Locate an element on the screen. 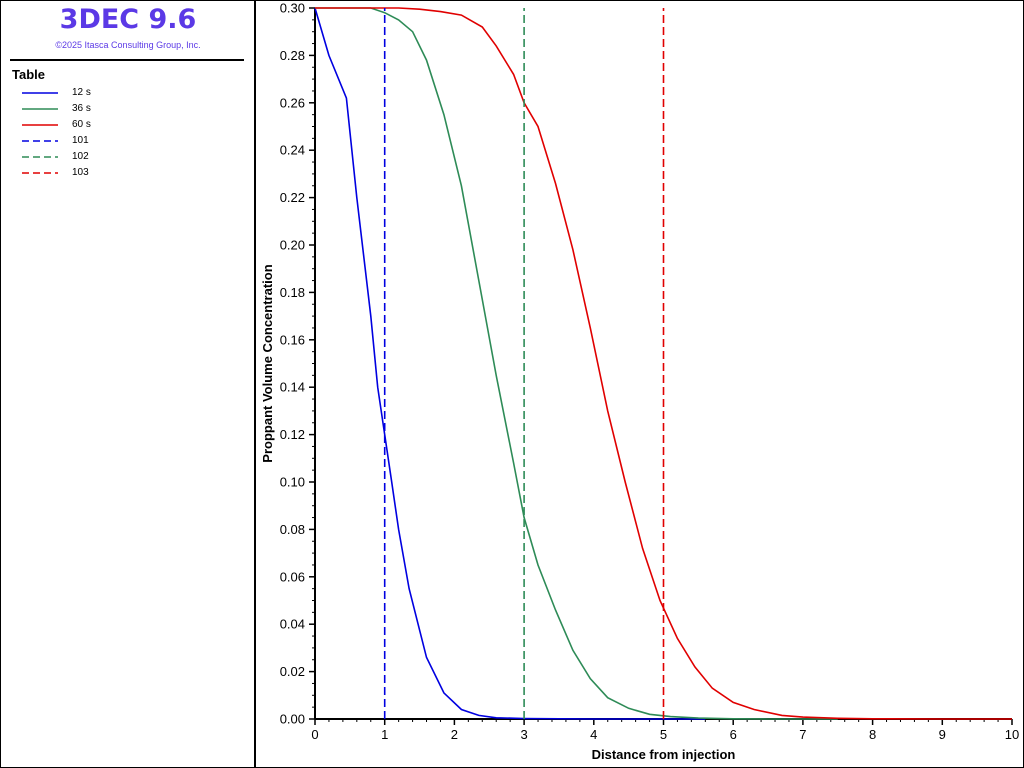 Image resolution: width=1024 pixels, height=768 pixels. legend-label: 102 is located at coordinates (80, 156).